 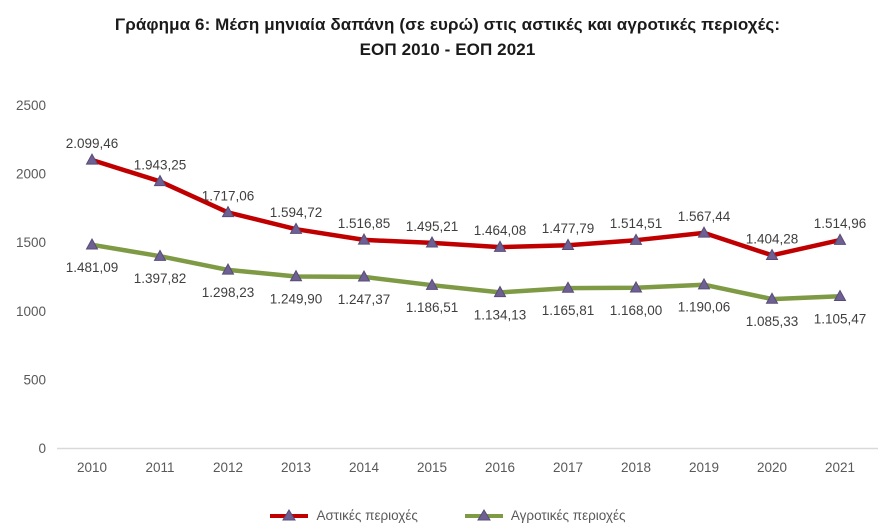 I want to click on y-axis-tick-label: 0, so click(x=42, y=448).